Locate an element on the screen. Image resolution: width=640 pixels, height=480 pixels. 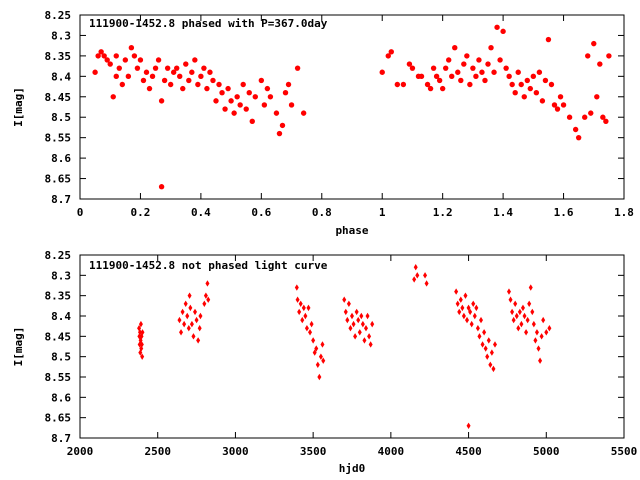
y-tick-label: 8.35 is located at coordinates (58, 296).